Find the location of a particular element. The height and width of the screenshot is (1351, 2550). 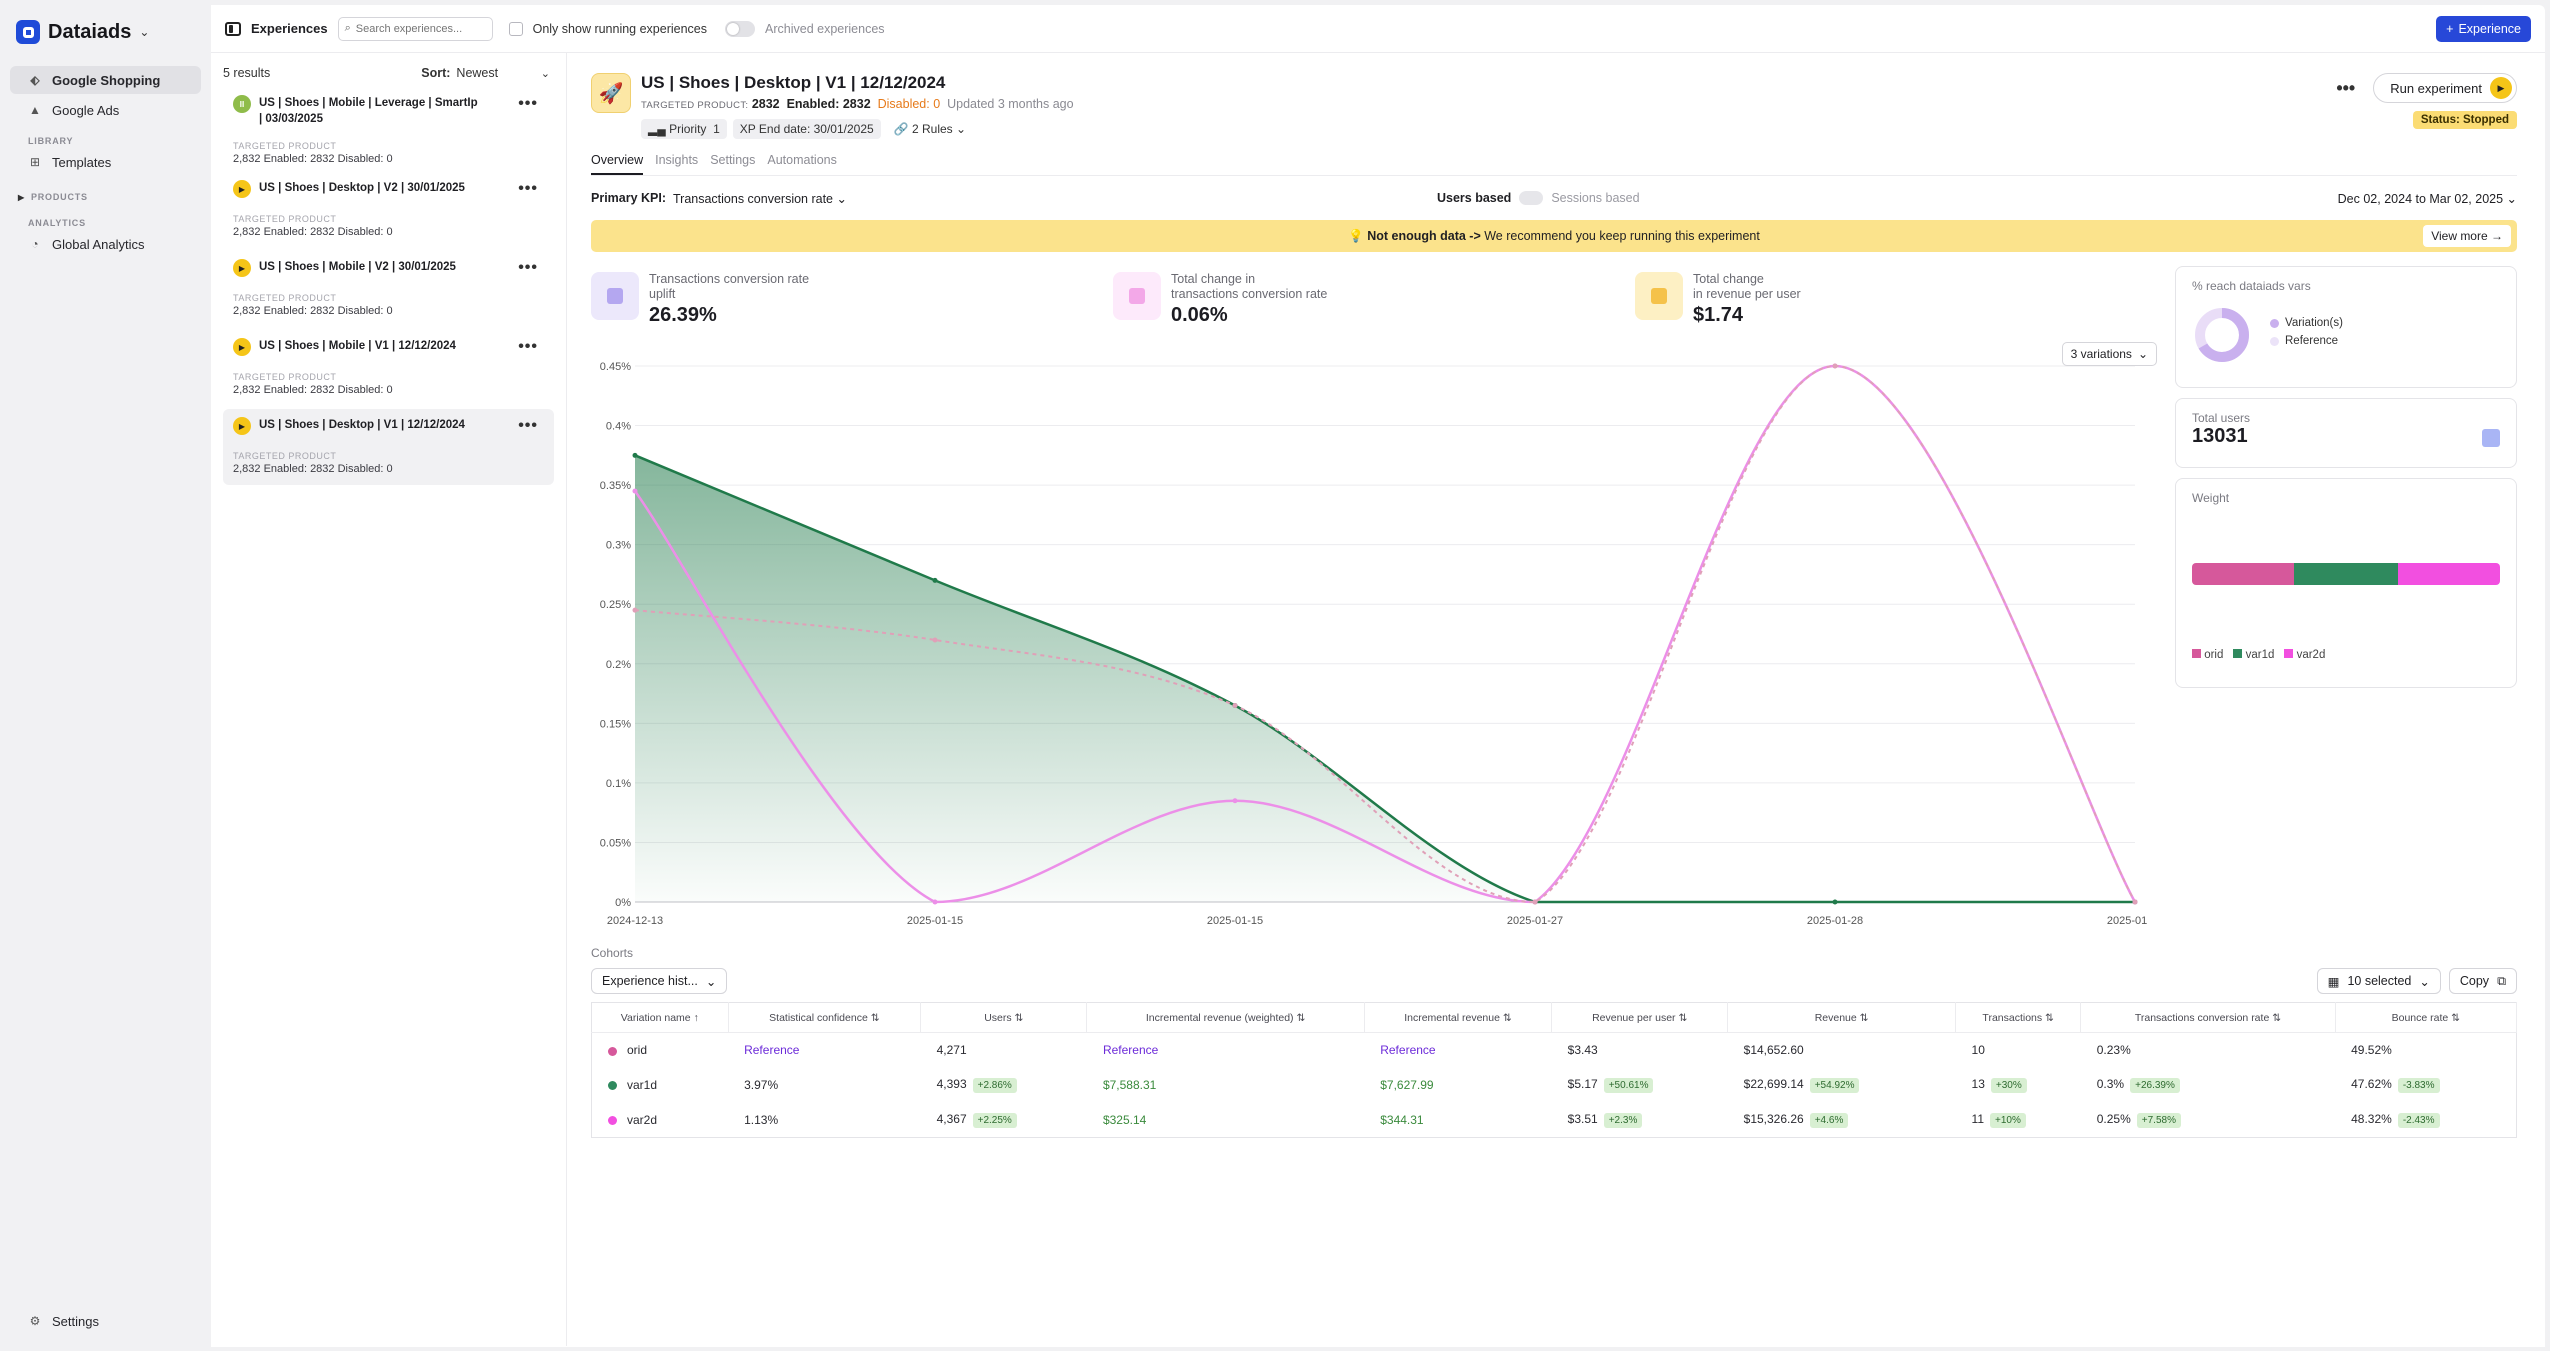

tab-automations: Automations is located at coordinates (802, 160).